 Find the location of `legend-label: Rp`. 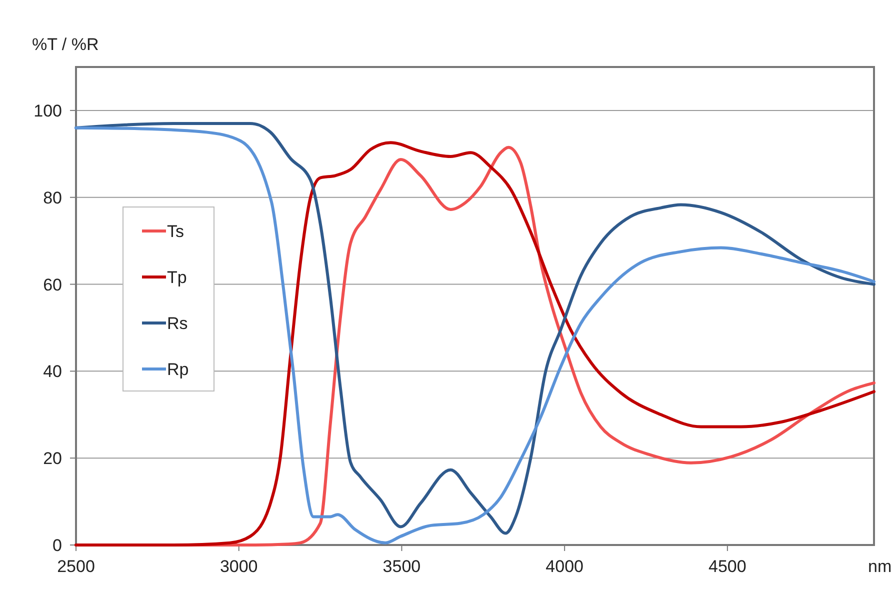

legend-label: Rp is located at coordinates (178, 369).